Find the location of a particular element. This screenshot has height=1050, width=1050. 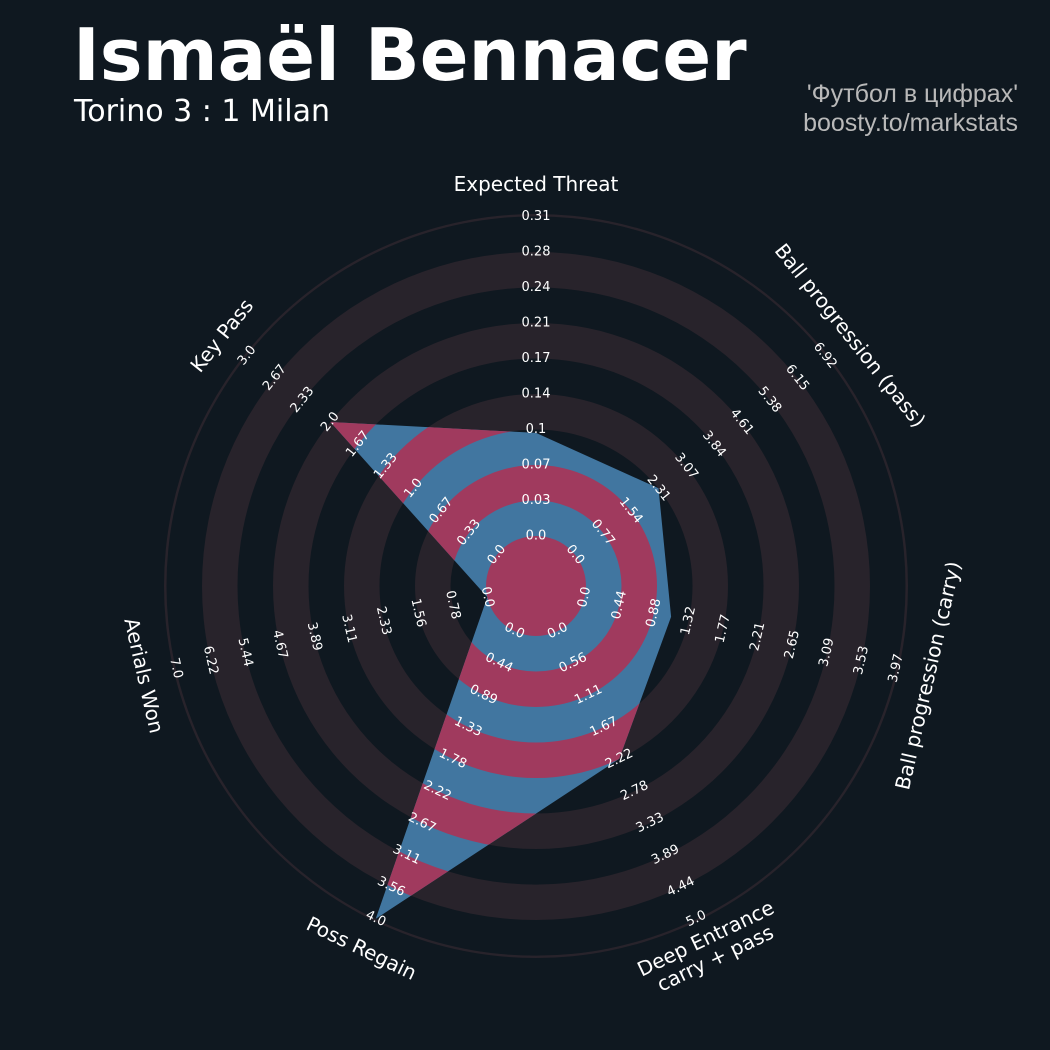

tick-label: 0.28 is located at coordinates (536, 252).